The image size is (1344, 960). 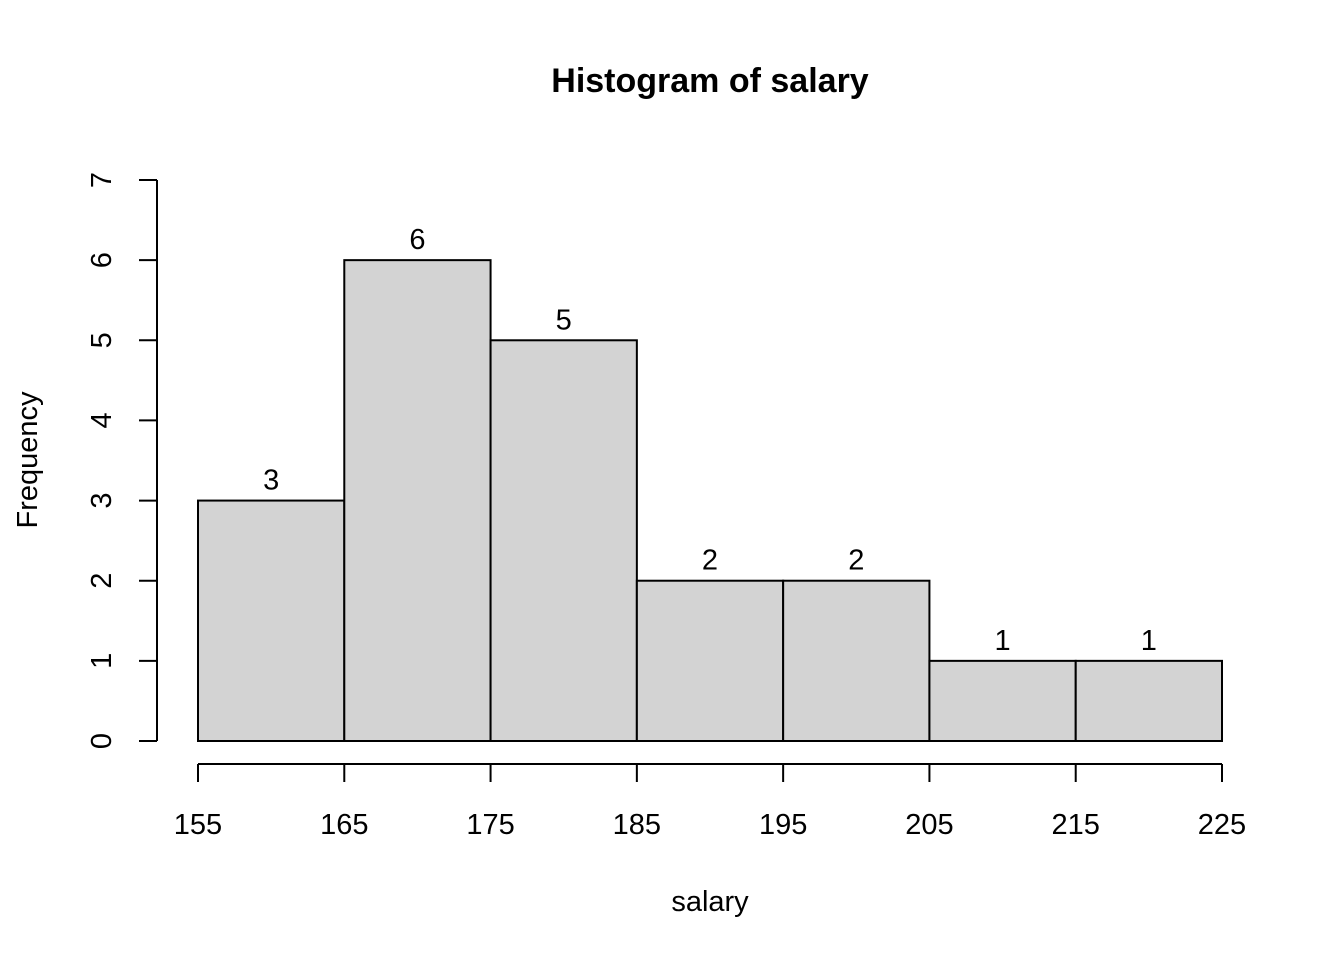 What do you see at coordinates (929, 825) in the screenshot?
I see `x-tick-label-5: 205` at bounding box center [929, 825].